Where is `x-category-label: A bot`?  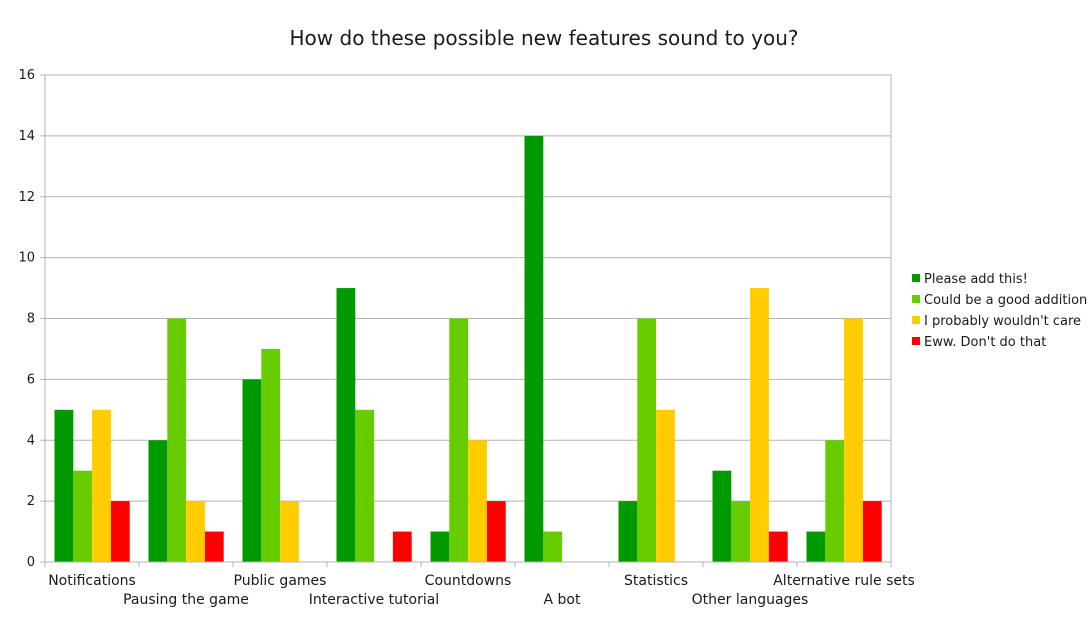 x-category-label: A bot is located at coordinates (562, 600).